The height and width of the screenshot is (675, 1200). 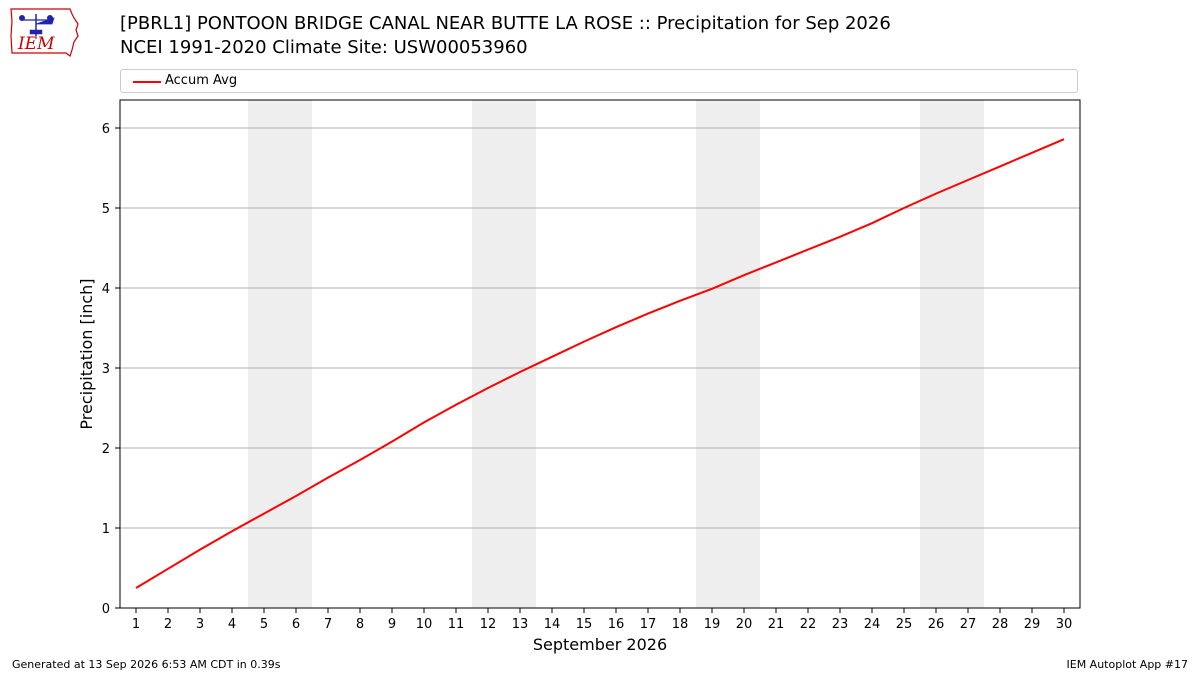 What do you see at coordinates (744, 624) in the screenshot?
I see `x-tick-label-20: 20` at bounding box center [744, 624].